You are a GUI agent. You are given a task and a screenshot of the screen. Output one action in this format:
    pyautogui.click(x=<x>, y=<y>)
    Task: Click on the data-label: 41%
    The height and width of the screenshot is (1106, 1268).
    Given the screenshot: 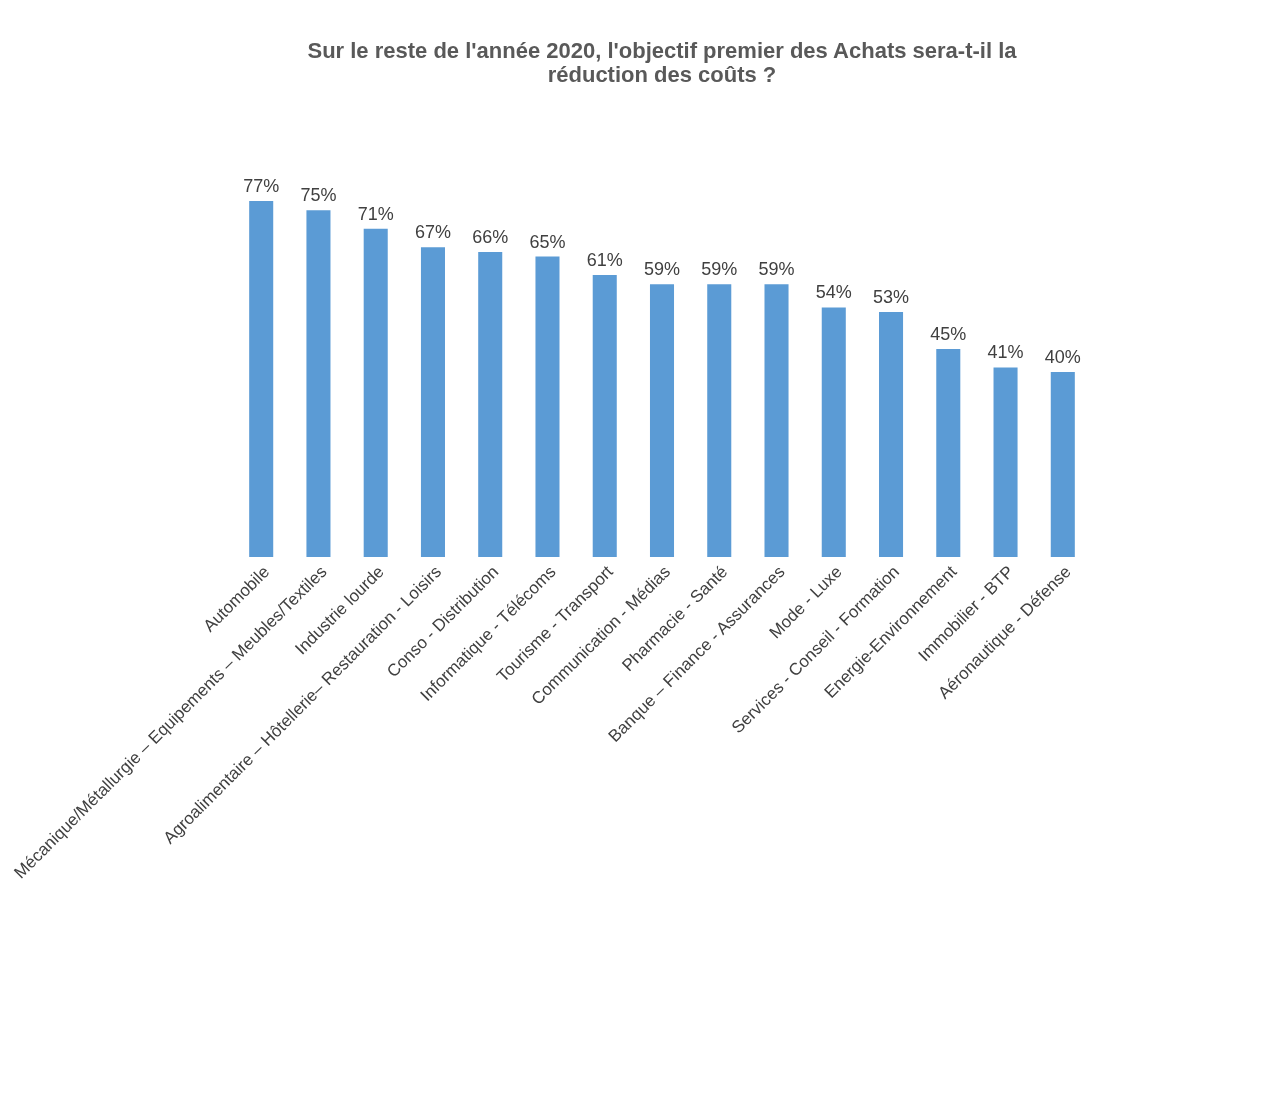 What is the action you would take?
    pyautogui.click(x=1005, y=352)
    